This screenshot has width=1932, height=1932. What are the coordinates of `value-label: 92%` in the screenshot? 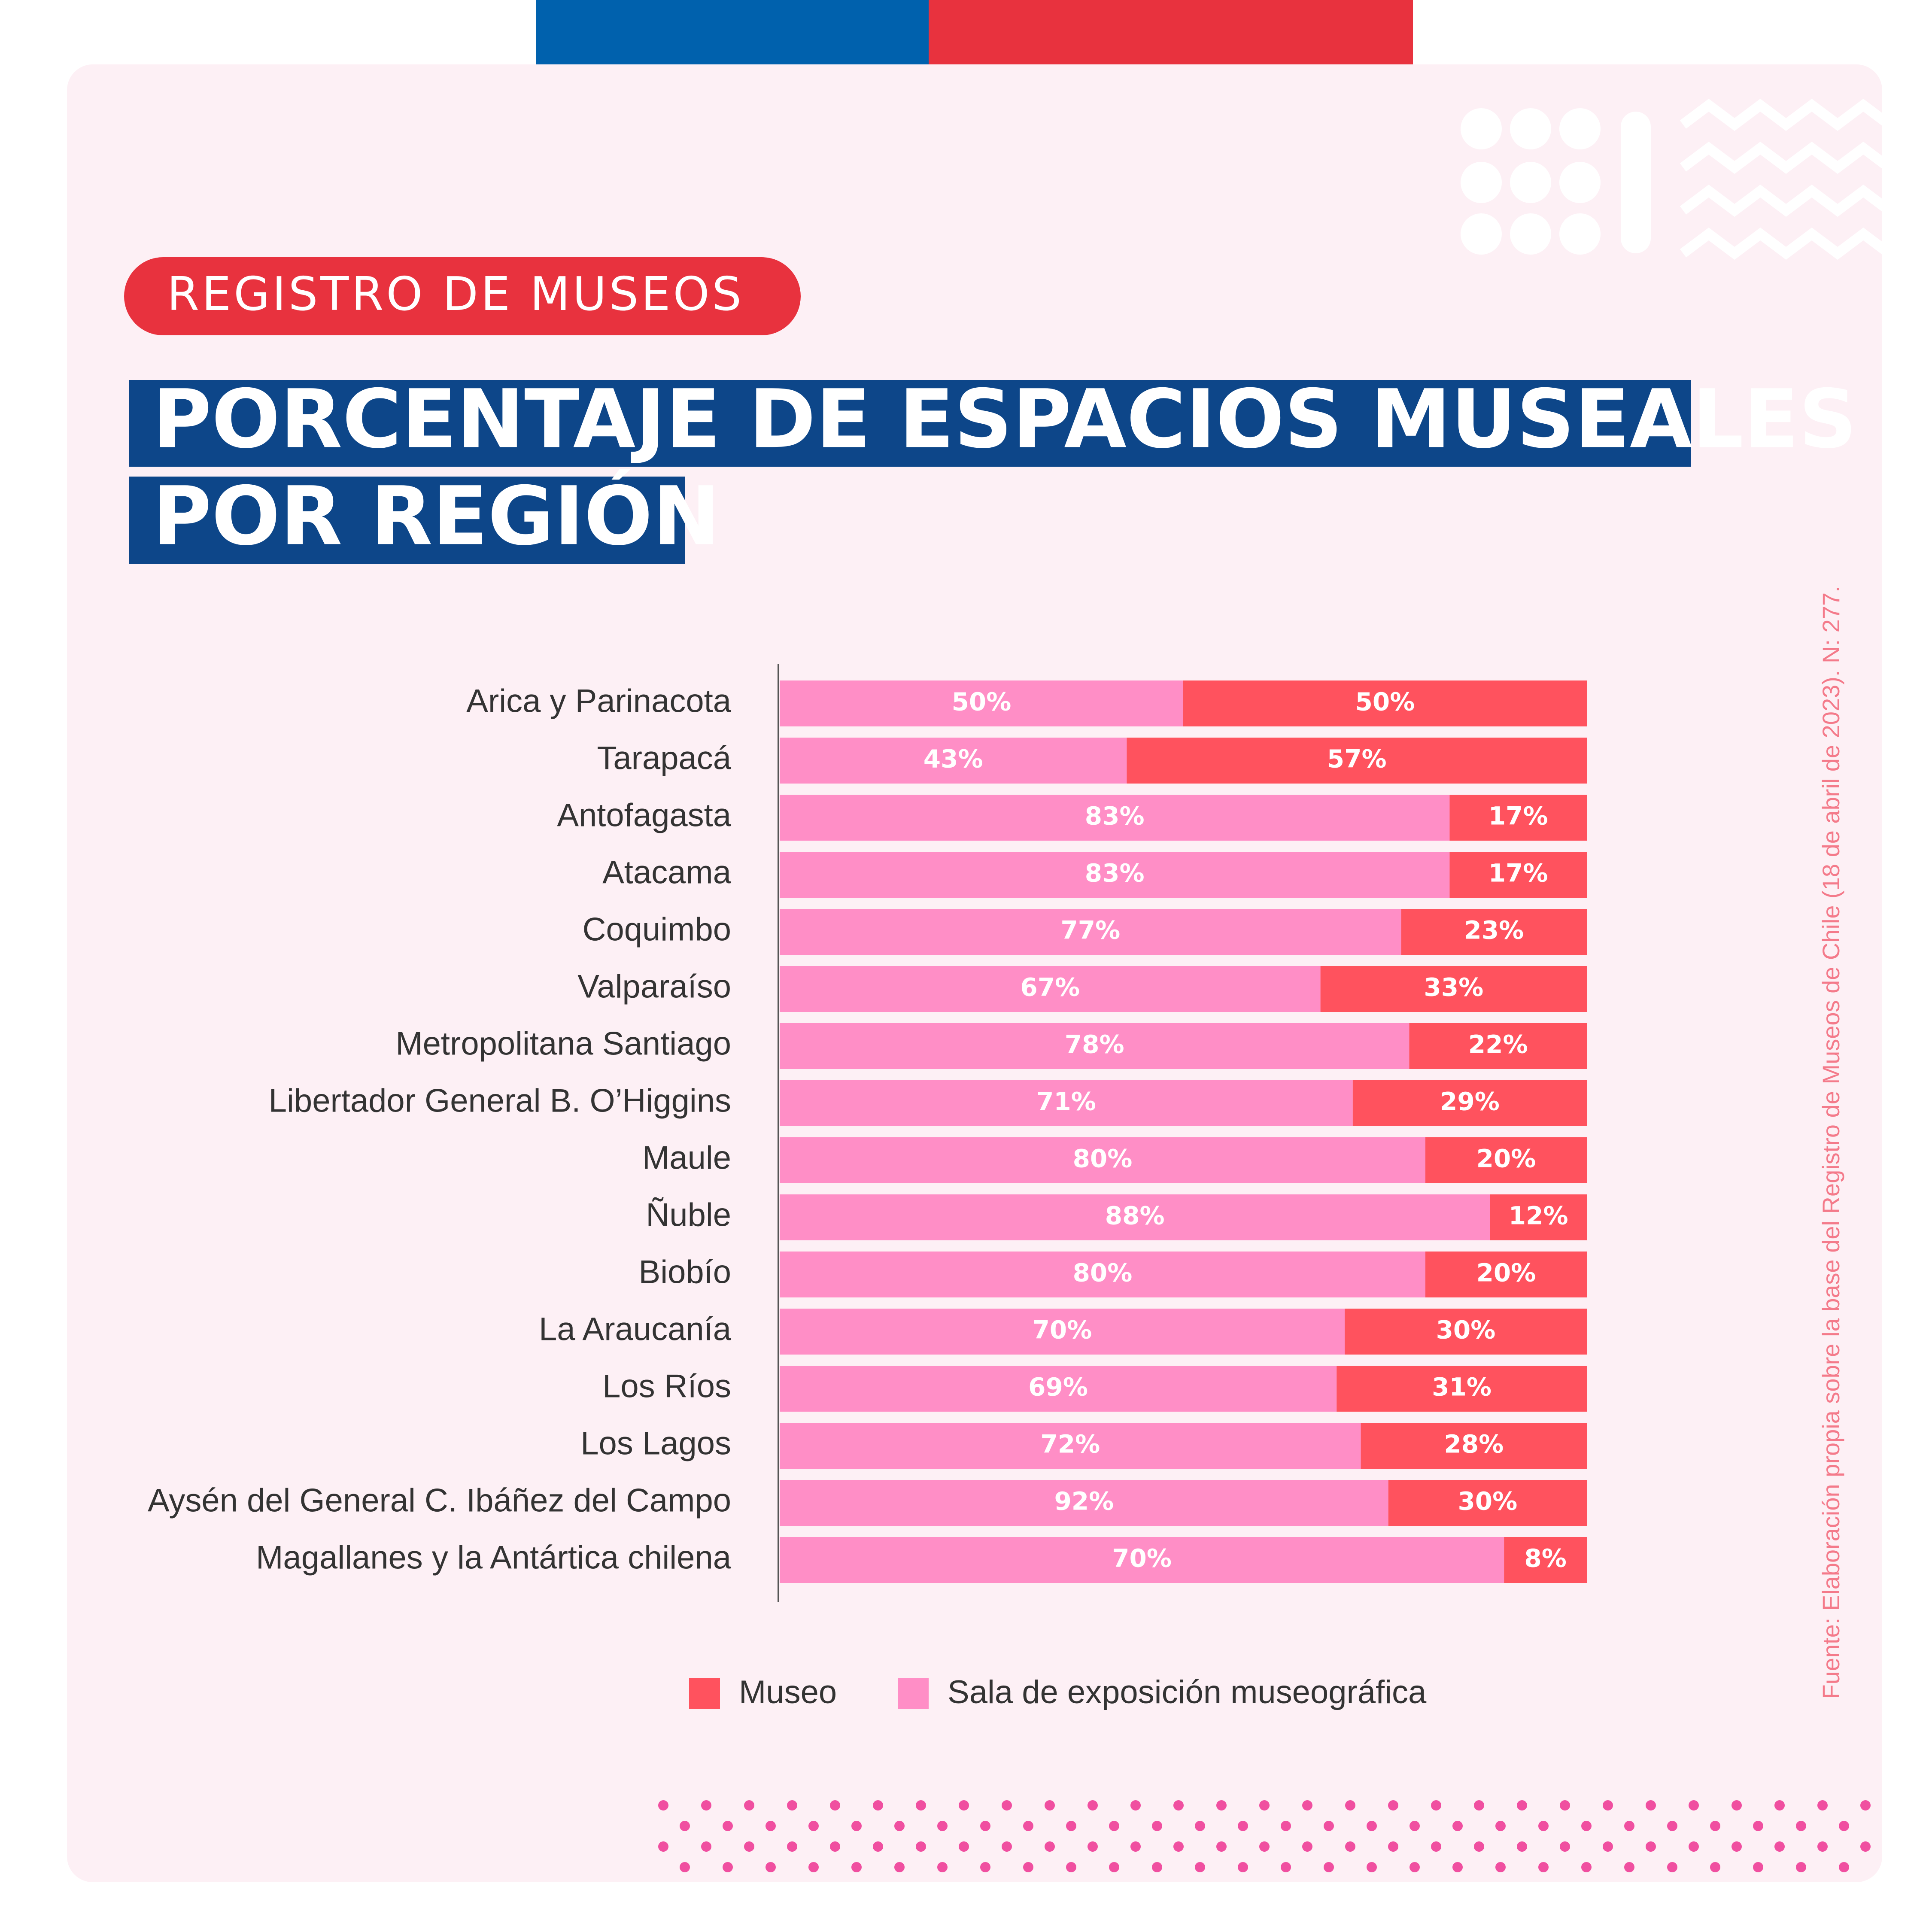 It's located at (1084, 1502).